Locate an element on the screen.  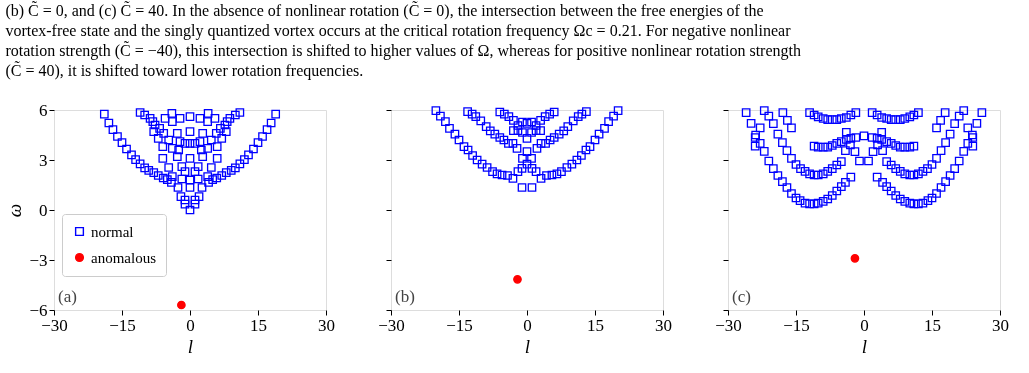
y-tick-label: 0 is located at coordinates (43, 210).